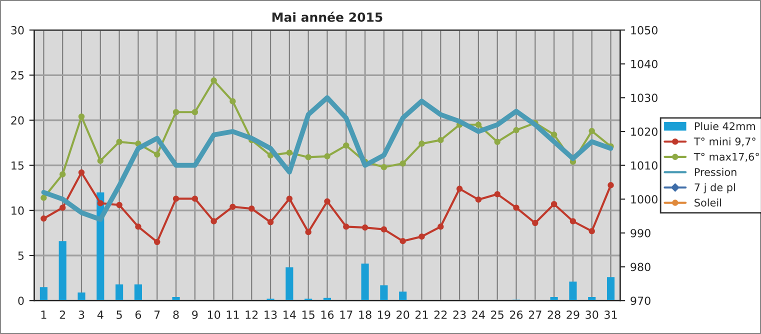  Describe the element at coordinates (18, 165) in the screenshot. I see `y-tick-label: 15` at that location.